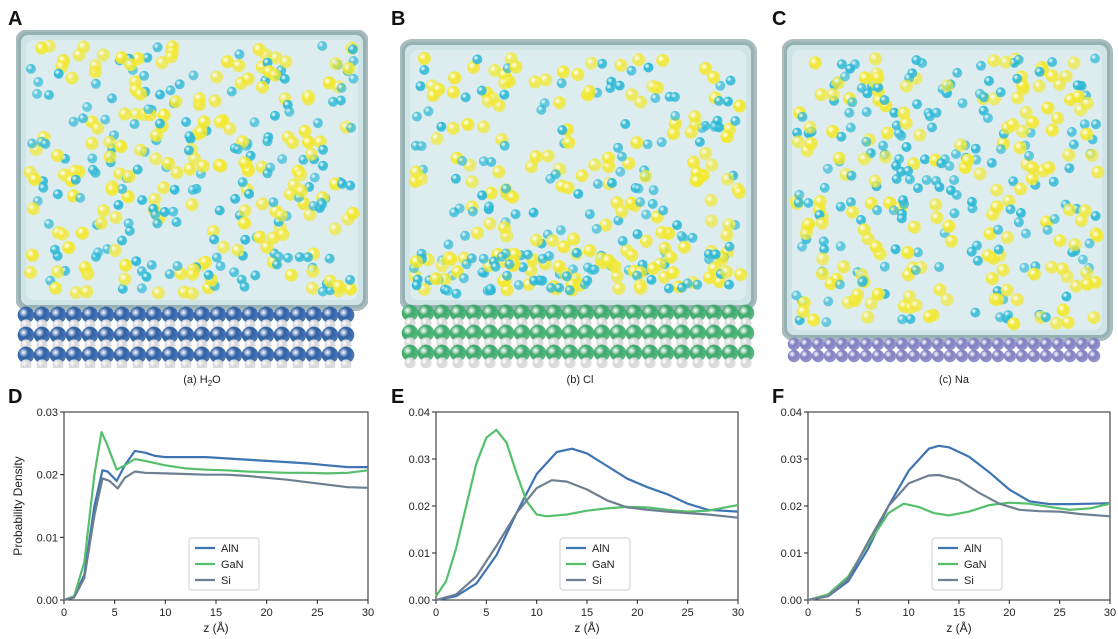 The height and width of the screenshot is (639, 1118). What do you see at coordinates (969, 581) in the screenshot?
I see `legend-label: Si` at bounding box center [969, 581].